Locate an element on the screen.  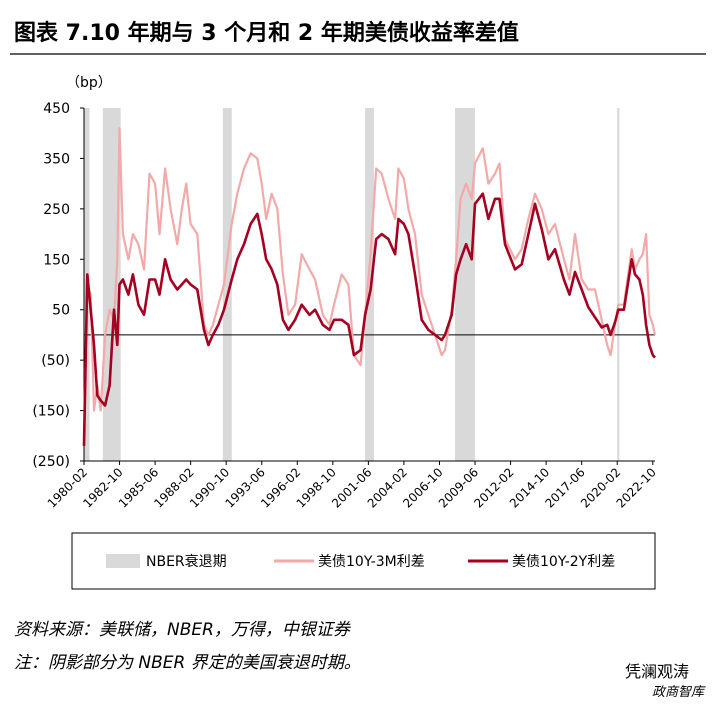
legend-label: 美债10Y-2Y利差 is located at coordinates (563, 562).